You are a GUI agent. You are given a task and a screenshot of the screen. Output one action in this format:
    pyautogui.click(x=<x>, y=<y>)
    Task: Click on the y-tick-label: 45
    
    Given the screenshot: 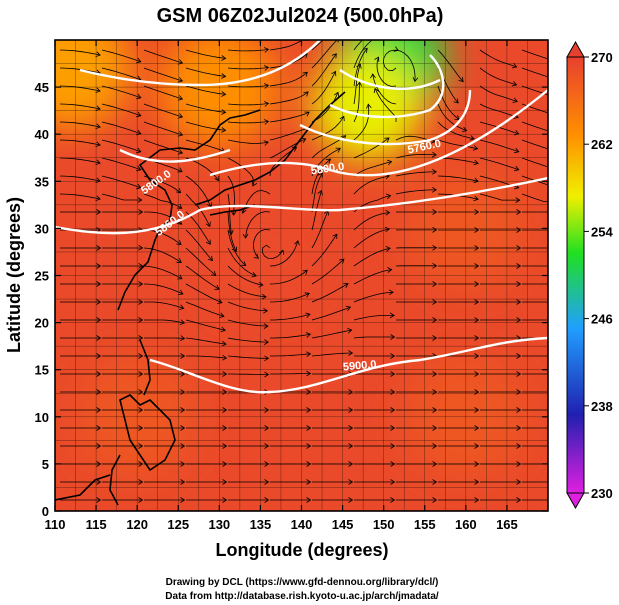 What is the action you would take?
    pyautogui.click(x=42, y=87)
    